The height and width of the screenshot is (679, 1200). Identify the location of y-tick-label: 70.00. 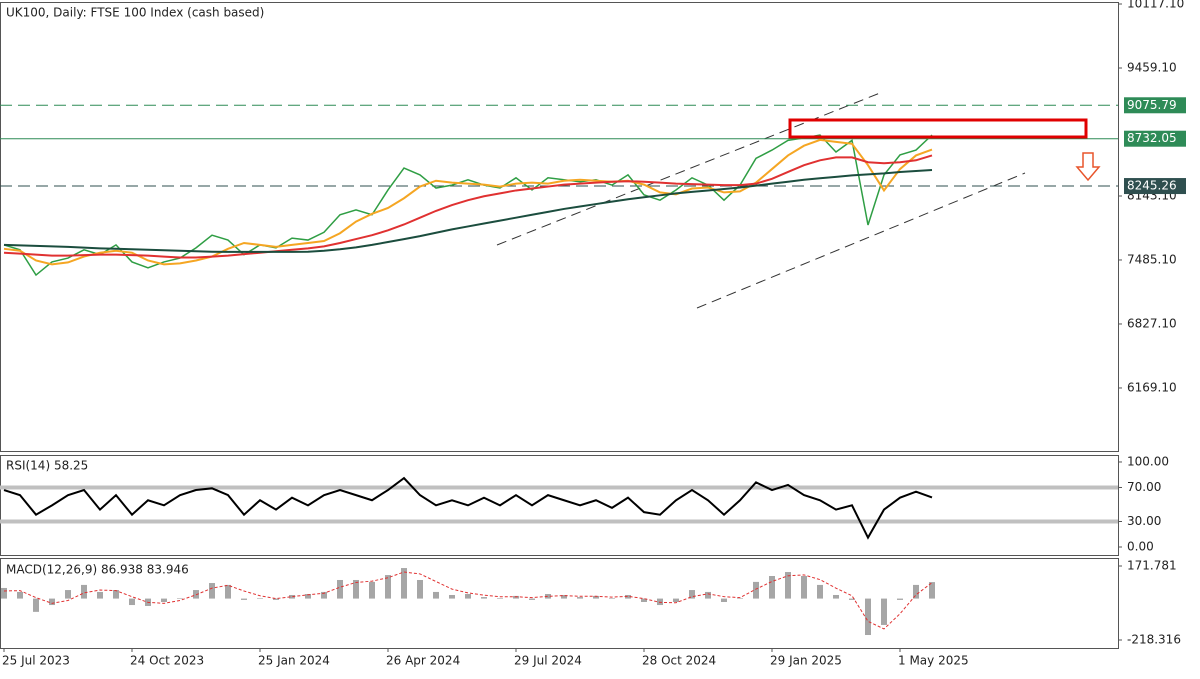
(1144, 487).